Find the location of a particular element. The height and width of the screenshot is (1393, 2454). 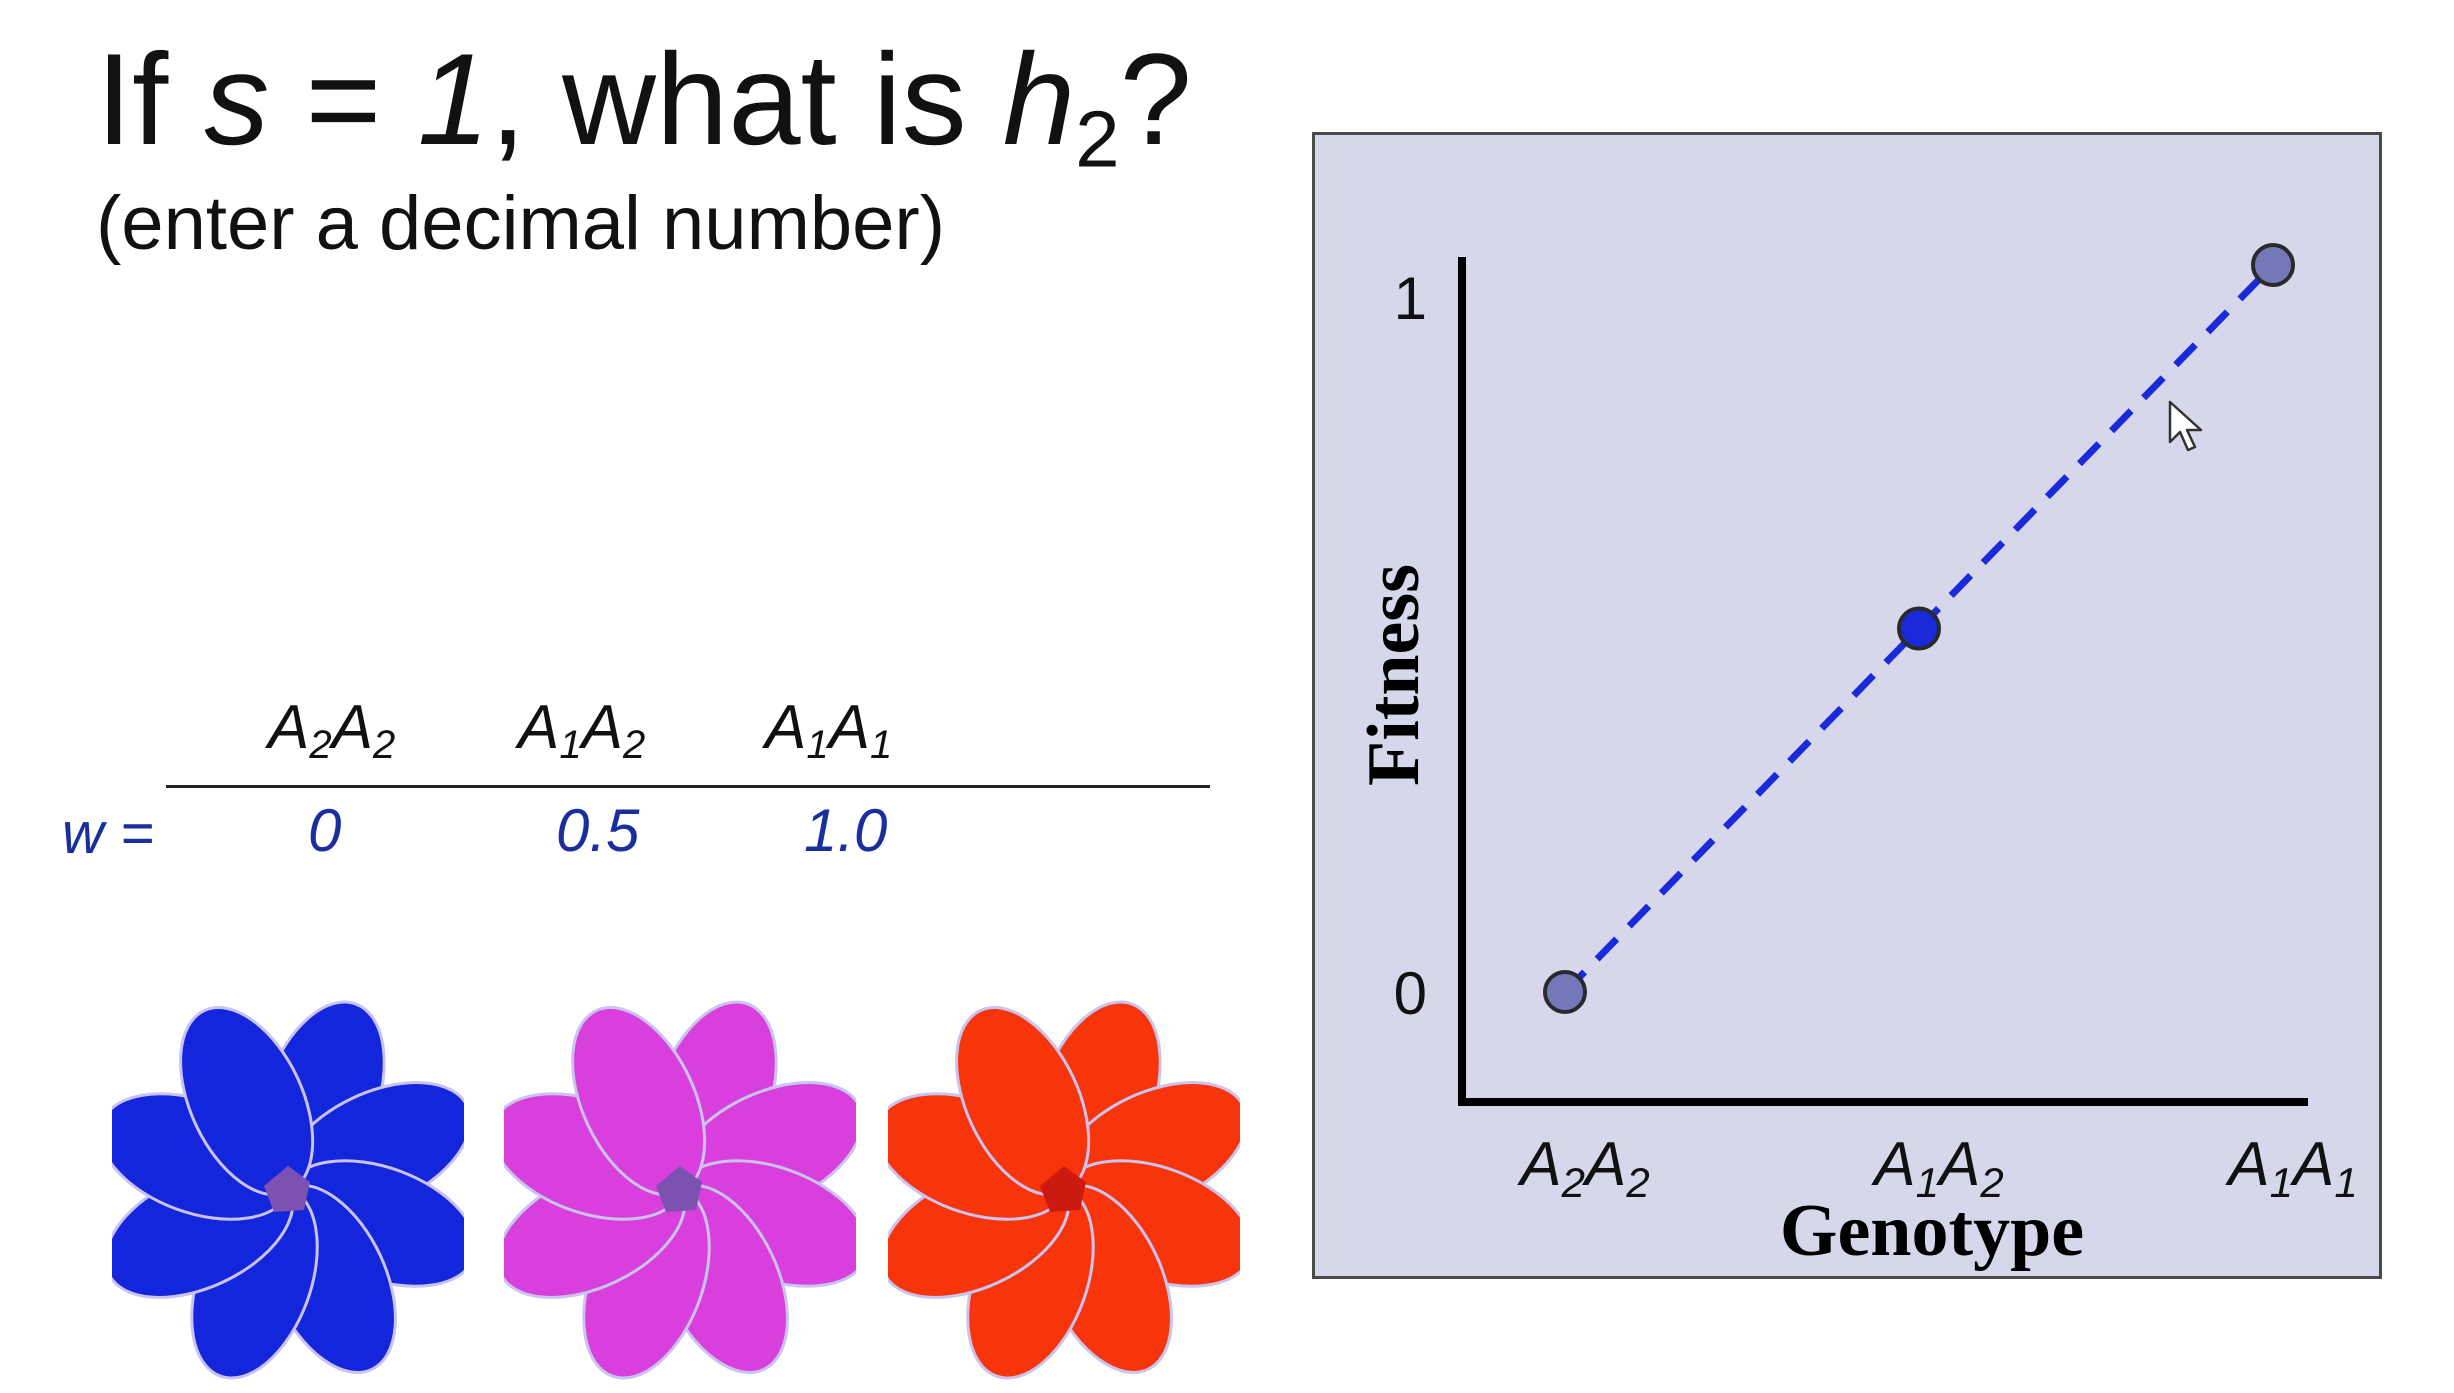

x-axis-title: Genotype is located at coordinates (1932, 1231).